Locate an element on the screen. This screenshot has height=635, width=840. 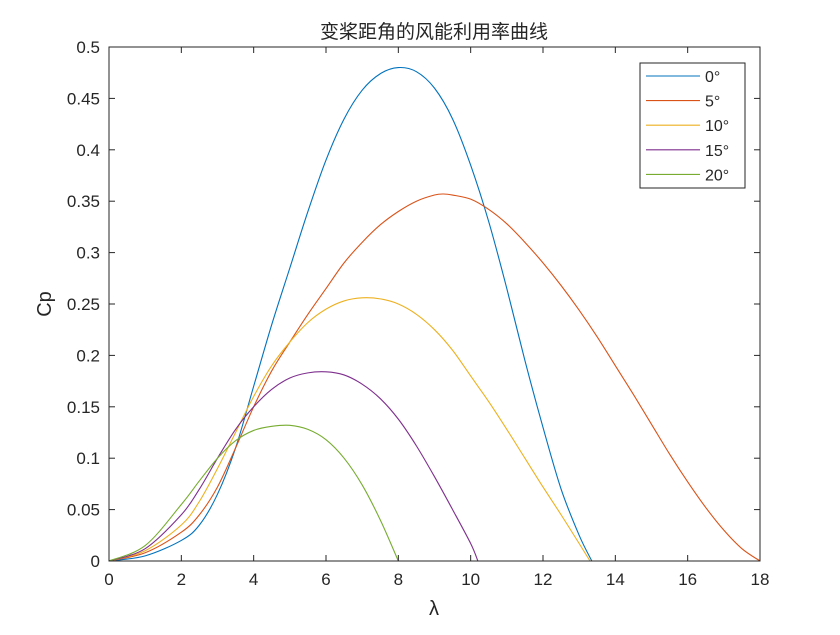
y-tick-label: 0.25 is located at coordinates (83, 304).